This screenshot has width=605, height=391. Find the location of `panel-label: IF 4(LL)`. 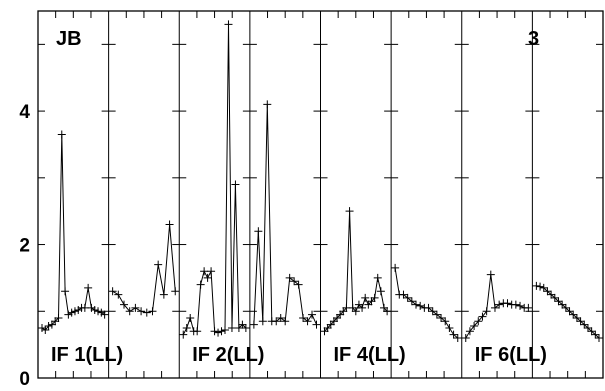

panel-label: IF 4(LL) is located at coordinates (370, 355).